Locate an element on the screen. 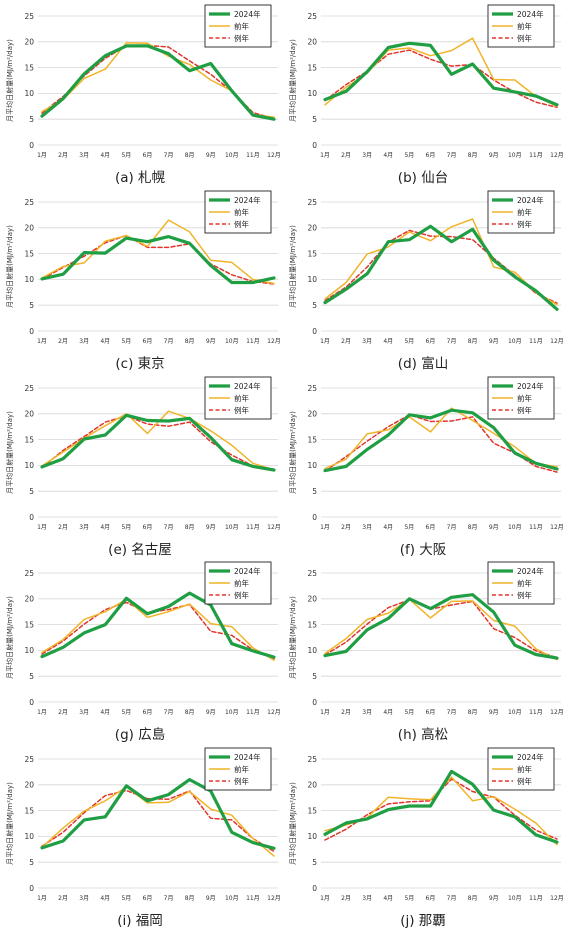 Image resolution: width=563 pixels, height=929 pixels. series-line-prev is located at coordinates (158, 629).